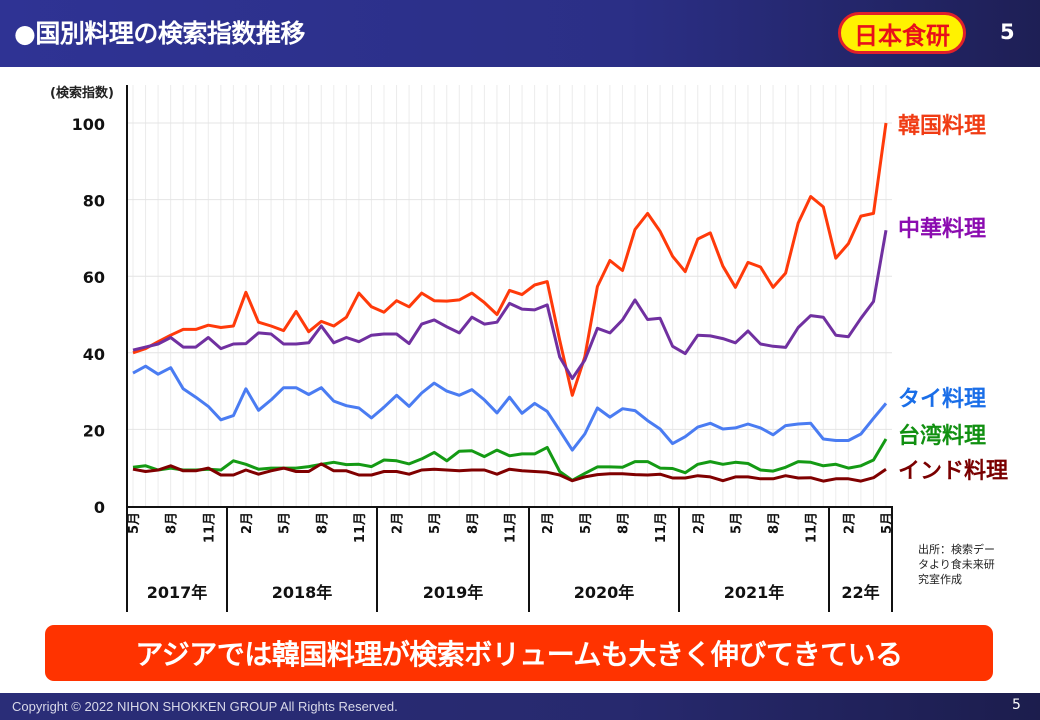 The width and height of the screenshot is (1040, 720). What do you see at coordinates (942, 436) in the screenshot?
I see `series-label-taiwanese: 台湾料理` at bounding box center [942, 436].